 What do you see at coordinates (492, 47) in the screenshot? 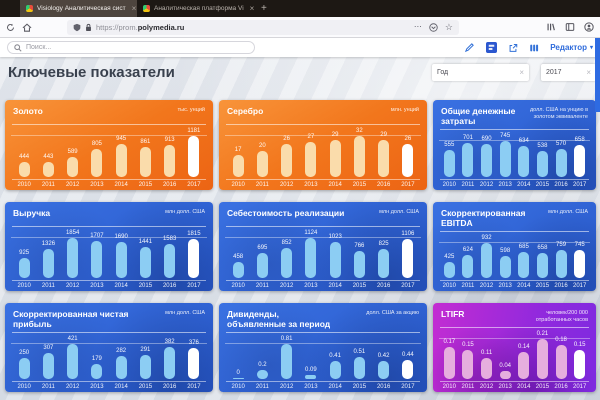
I see `dashboards-icon` at bounding box center [492, 47].